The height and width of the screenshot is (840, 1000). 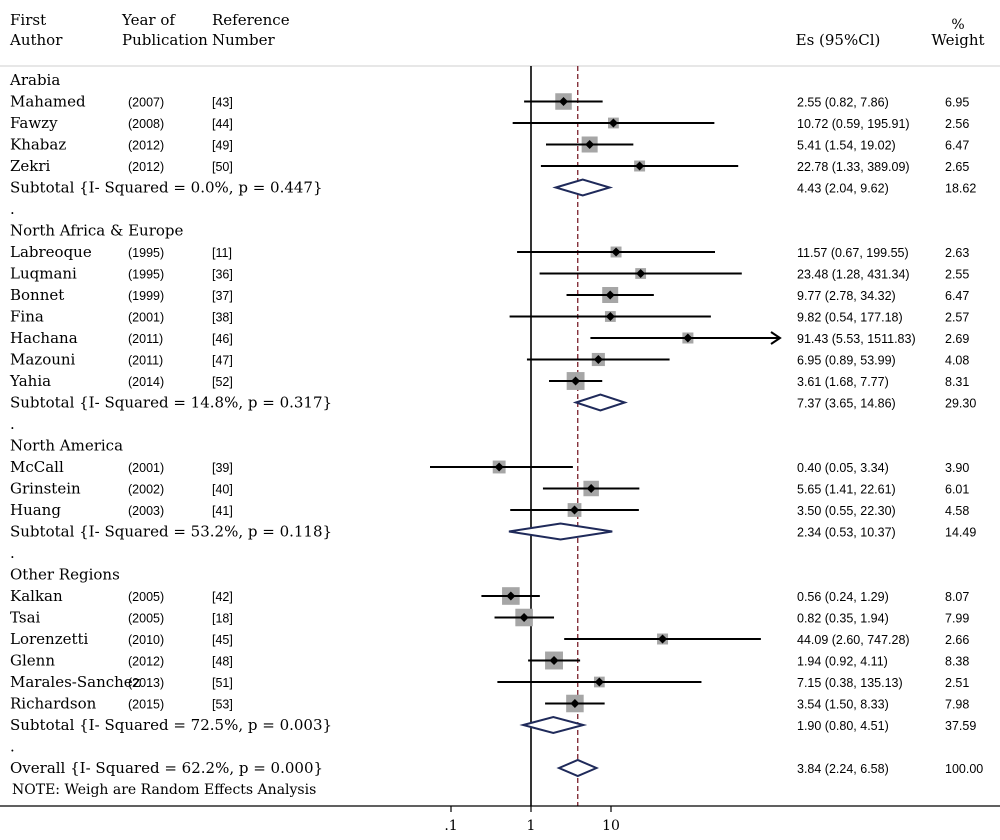 I want to click on study-reference: [42], so click(x=222, y=597).